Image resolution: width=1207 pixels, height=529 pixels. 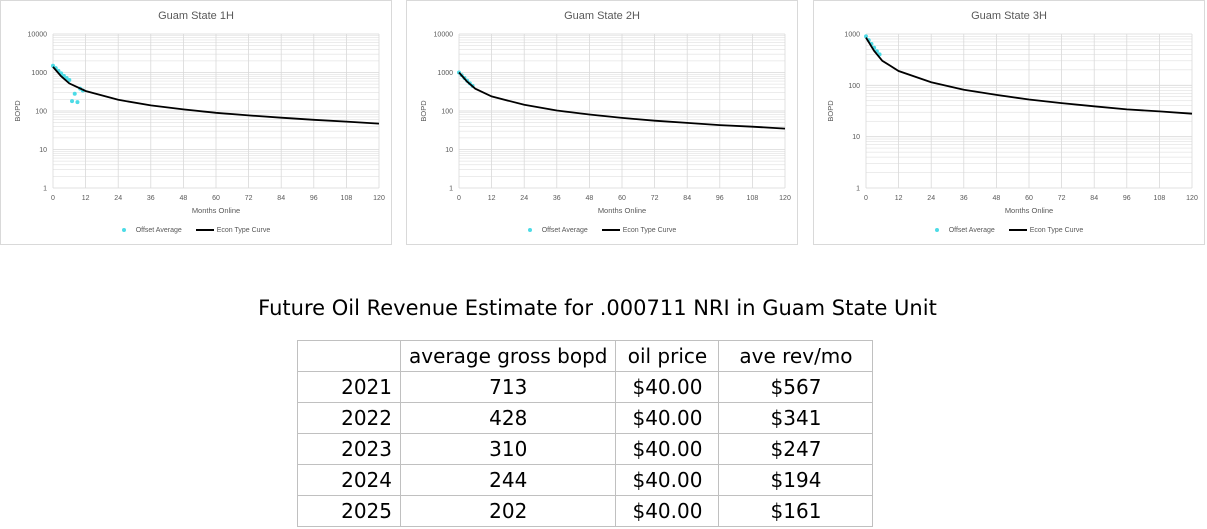 I want to click on table-cell-year: 2023, so click(x=349, y=449).